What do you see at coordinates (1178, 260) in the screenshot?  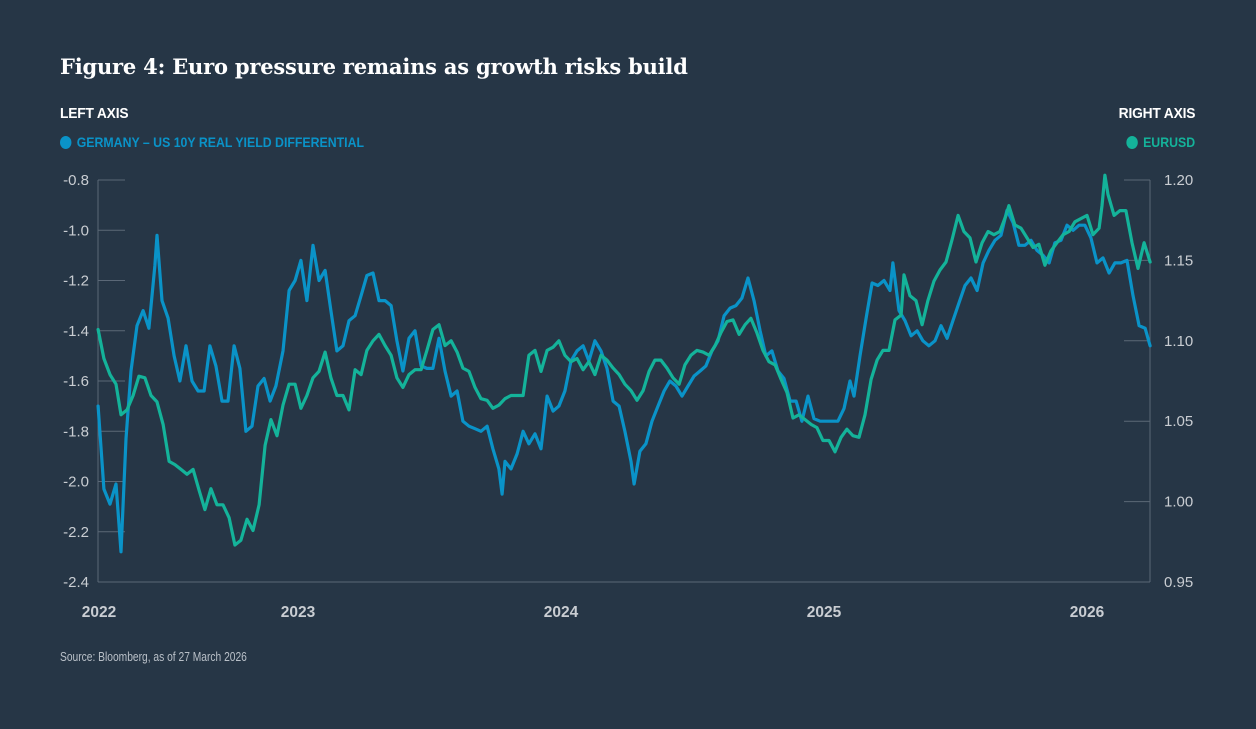 I see `right-tick-label: 1.15` at bounding box center [1178, 260].